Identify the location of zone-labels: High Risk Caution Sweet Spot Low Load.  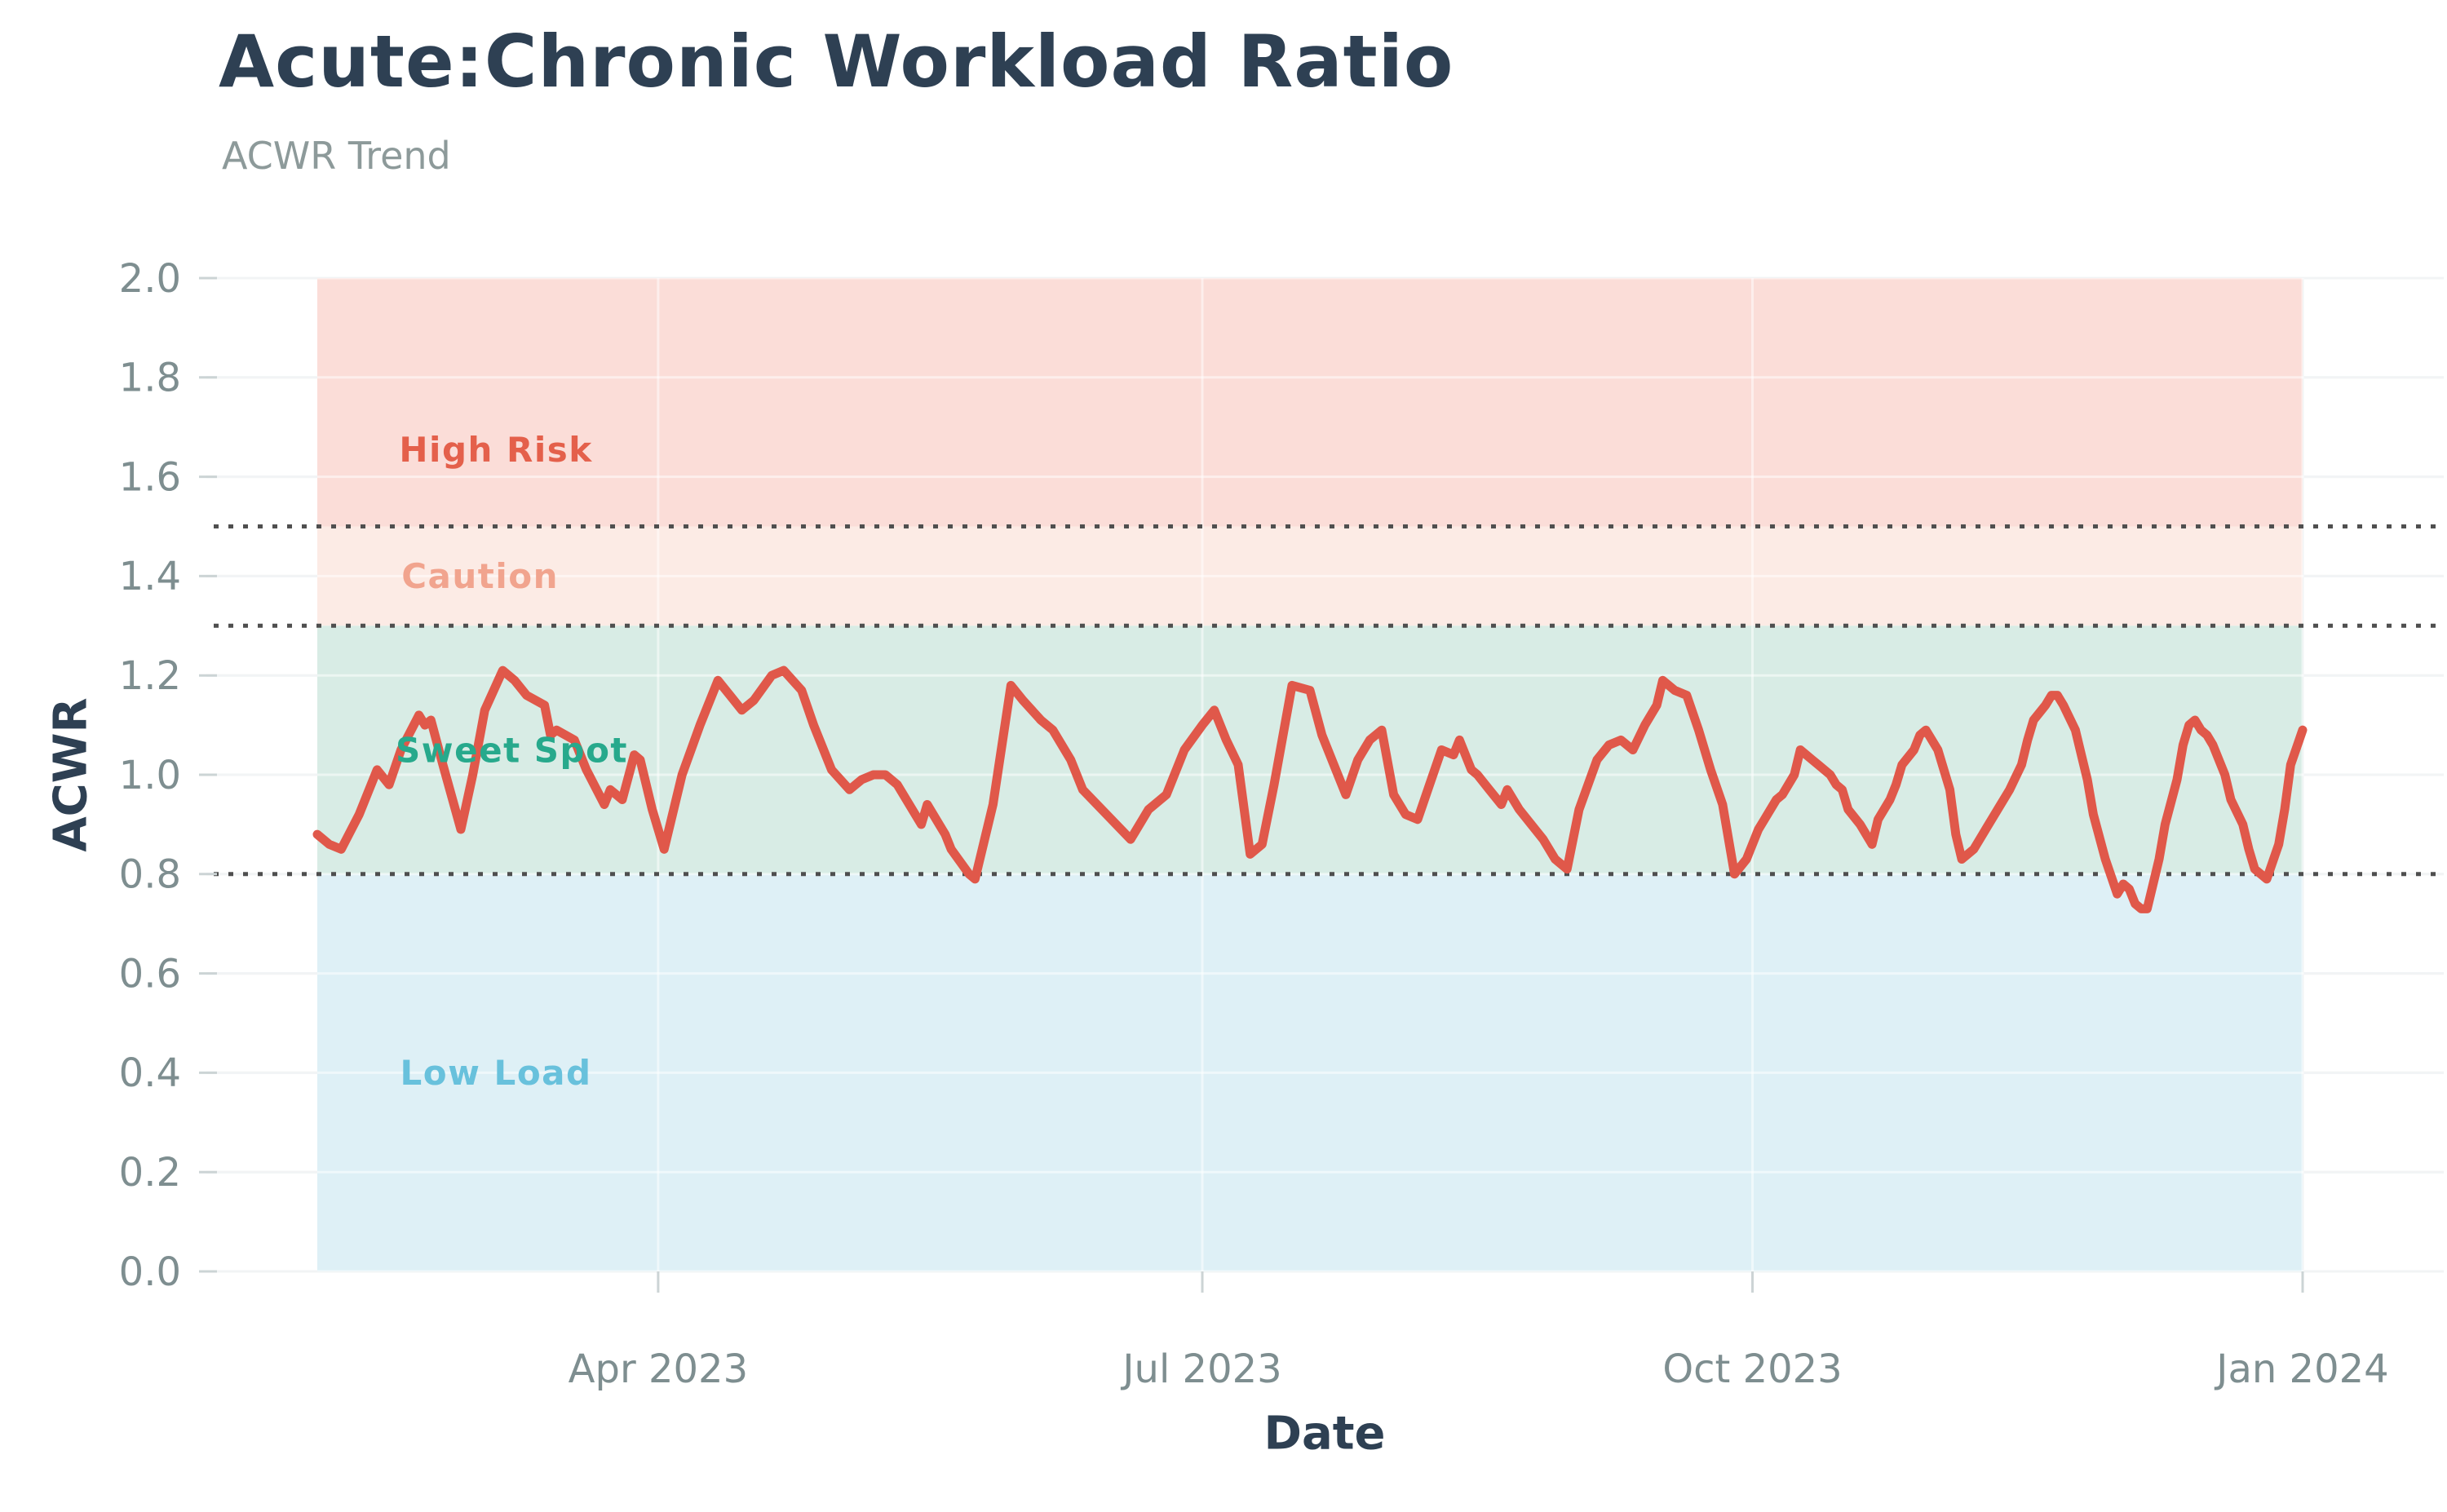
(512, 761).